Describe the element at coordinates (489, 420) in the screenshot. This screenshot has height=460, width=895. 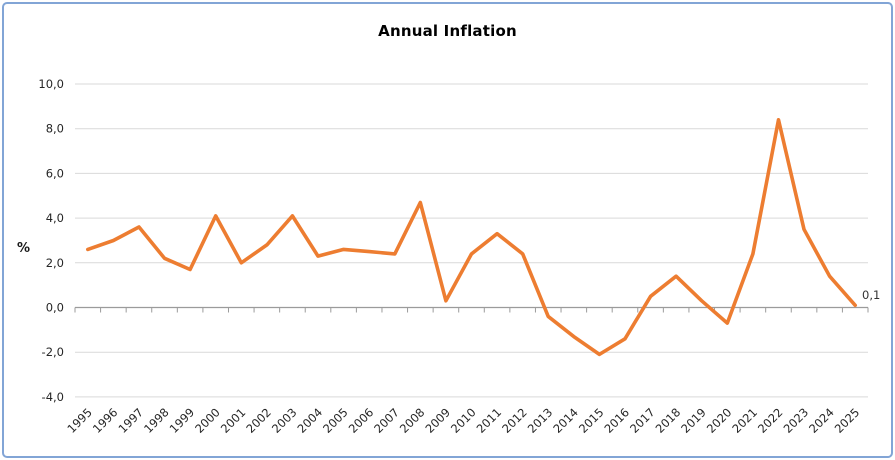
I see `x-tick-label: 2011` at that location.